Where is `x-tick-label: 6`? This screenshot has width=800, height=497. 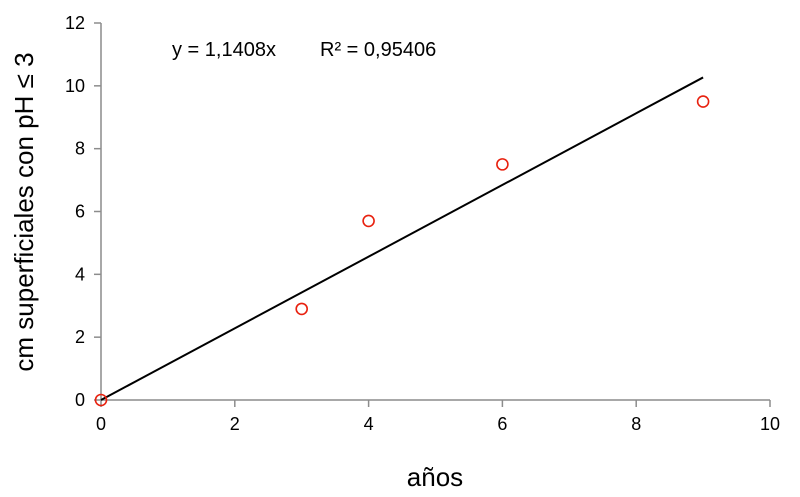
x-tick-label: 6 is located at coordinates (502, 424).